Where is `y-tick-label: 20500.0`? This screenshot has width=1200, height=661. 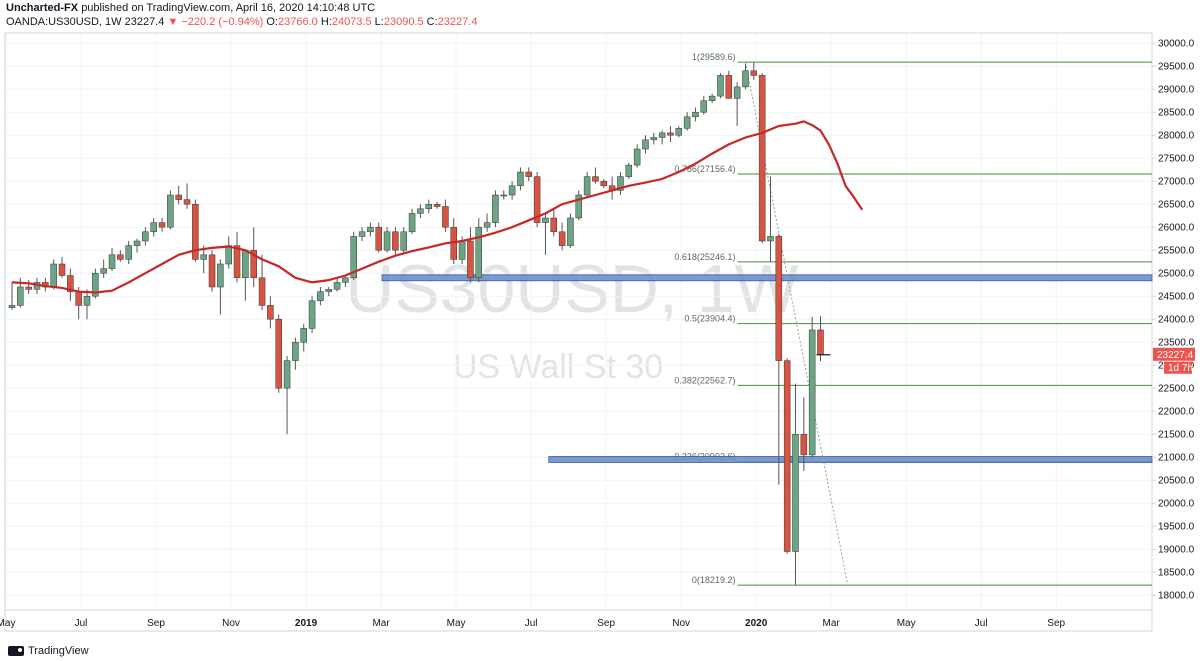
y-tick-label: 20500.0 is located at coordinates (1176, 481).